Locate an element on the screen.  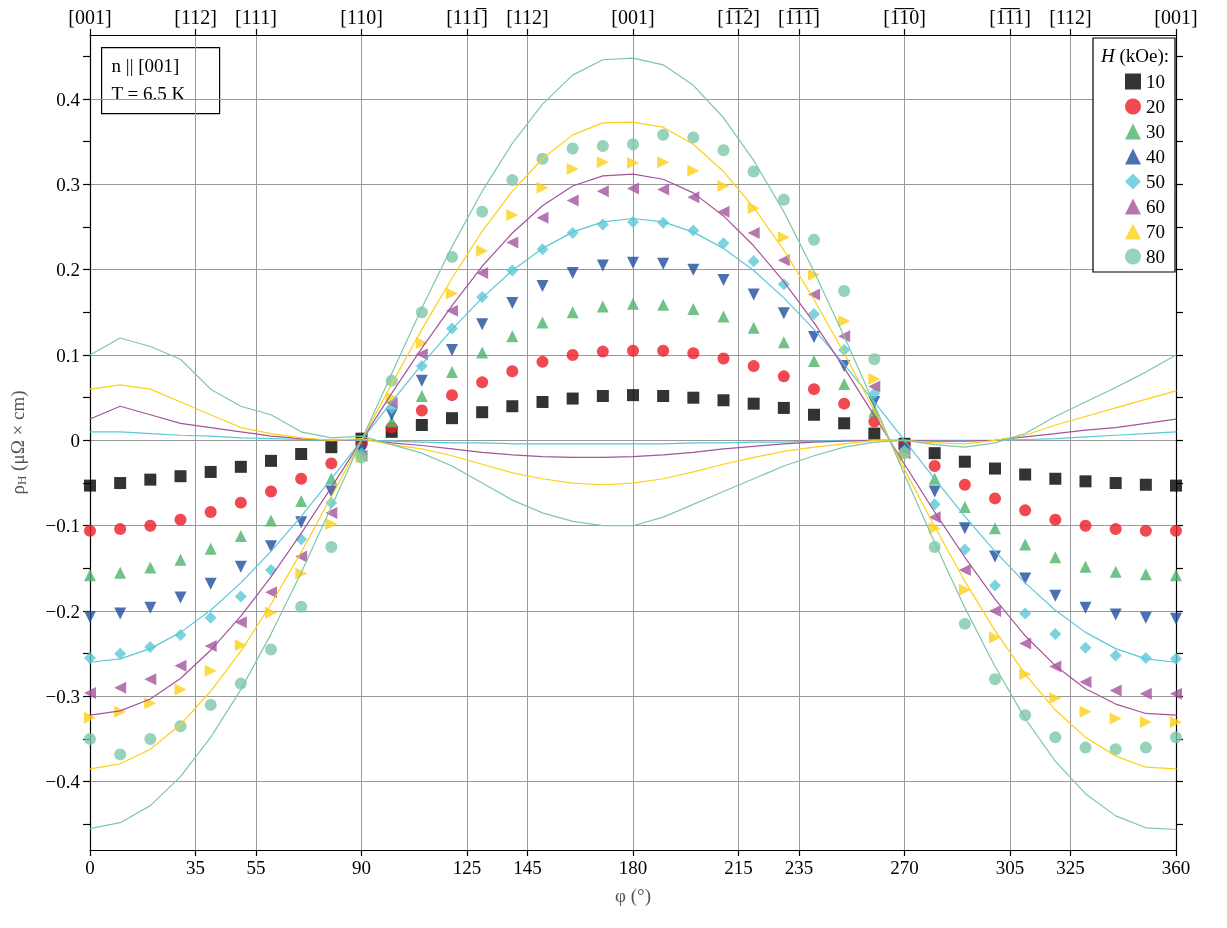
y-tick-label: 0.3 is located at coordinates (68, 184).